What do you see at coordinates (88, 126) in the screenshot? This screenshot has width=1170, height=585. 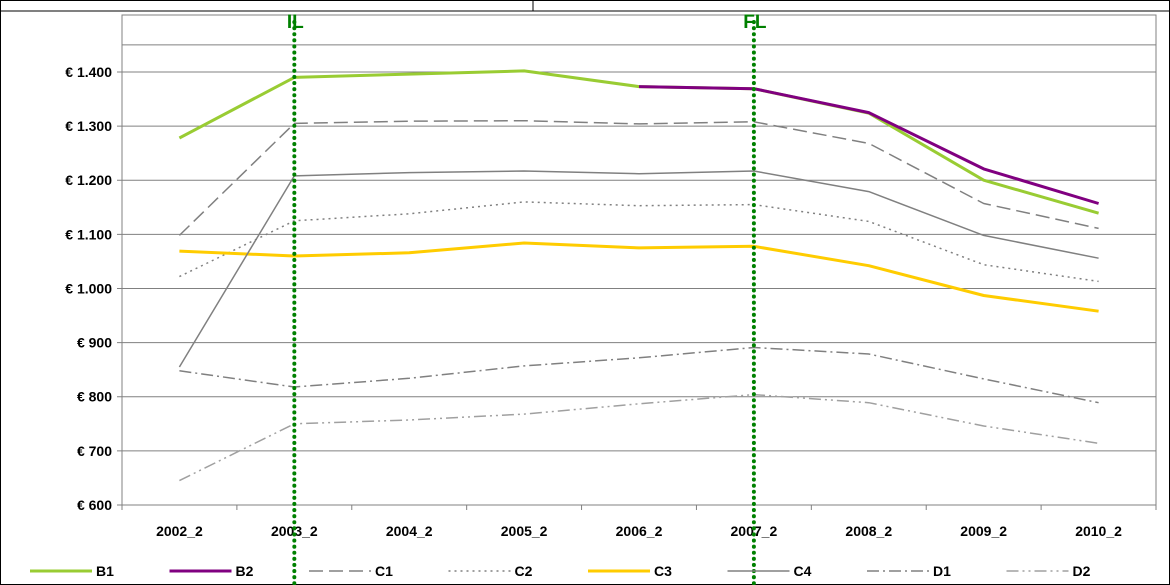 I see `y-tick-label: € 1.300` at bounding box center [88, 126].